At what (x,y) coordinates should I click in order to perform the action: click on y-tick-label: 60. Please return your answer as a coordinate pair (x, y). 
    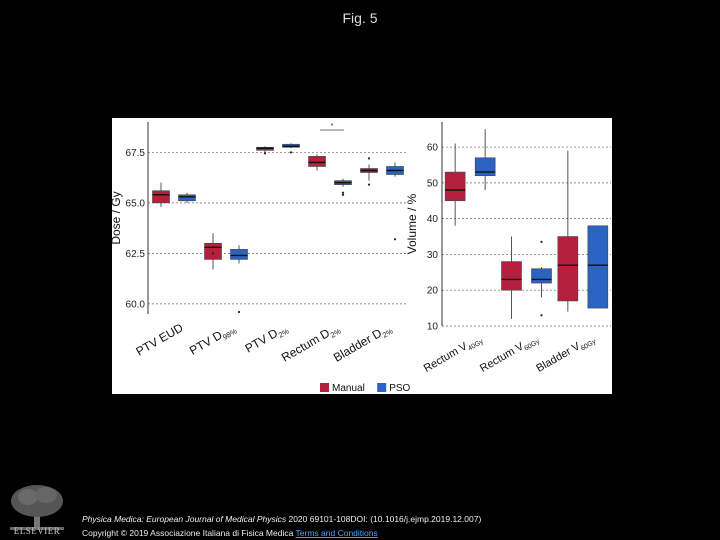
    Looking at the image, I should click on (433, 148).